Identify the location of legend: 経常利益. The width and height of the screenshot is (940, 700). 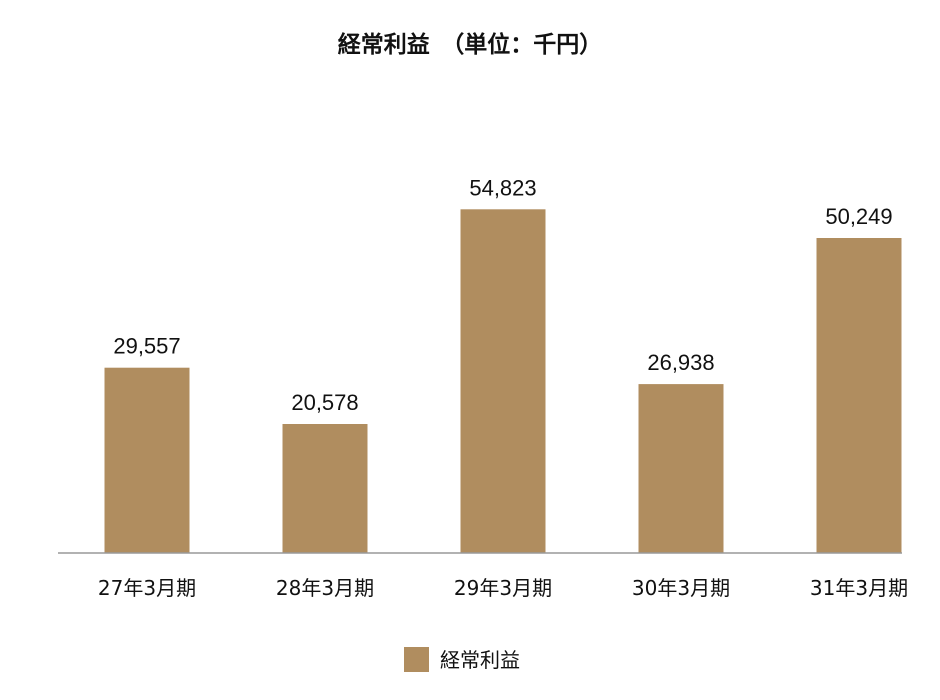
(462, 659).